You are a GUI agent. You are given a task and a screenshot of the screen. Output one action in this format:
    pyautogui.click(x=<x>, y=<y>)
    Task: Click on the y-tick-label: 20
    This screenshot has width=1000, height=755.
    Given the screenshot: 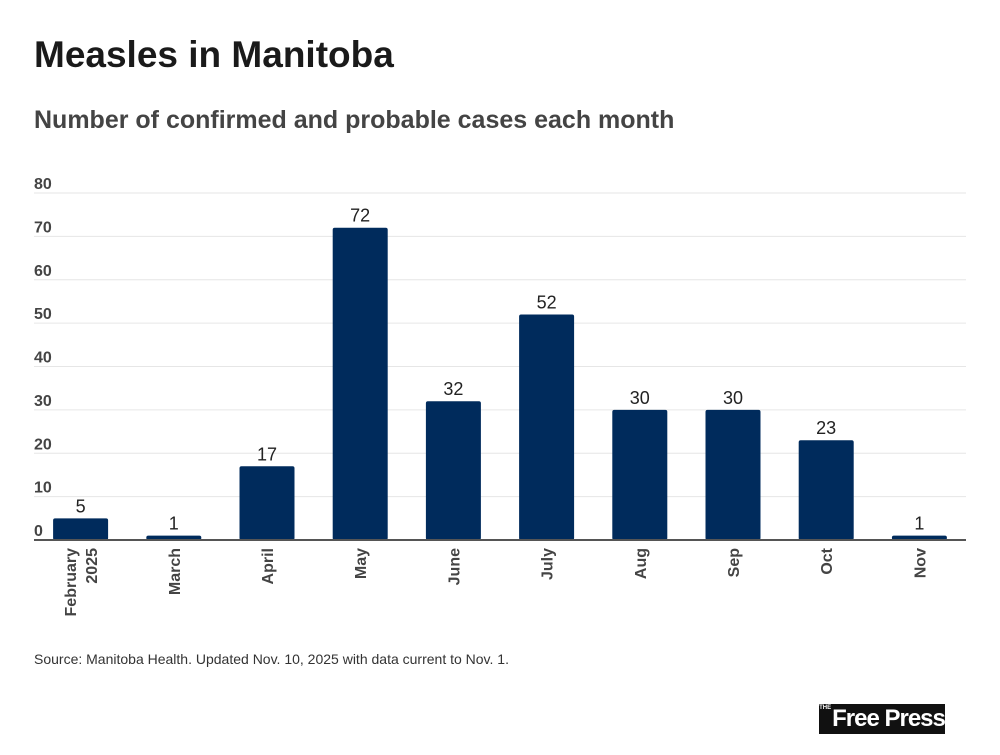 What is the action you would take?
    pyautogui.click(x=43, y=444)
    